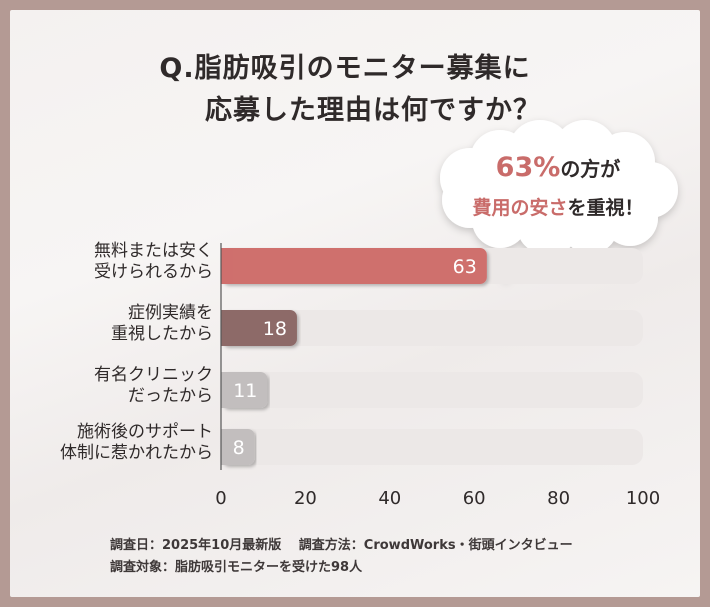  Describe the element at coordinates (162, 334) in the screenshot. I see `category-label-line: 重視したから` at that location.